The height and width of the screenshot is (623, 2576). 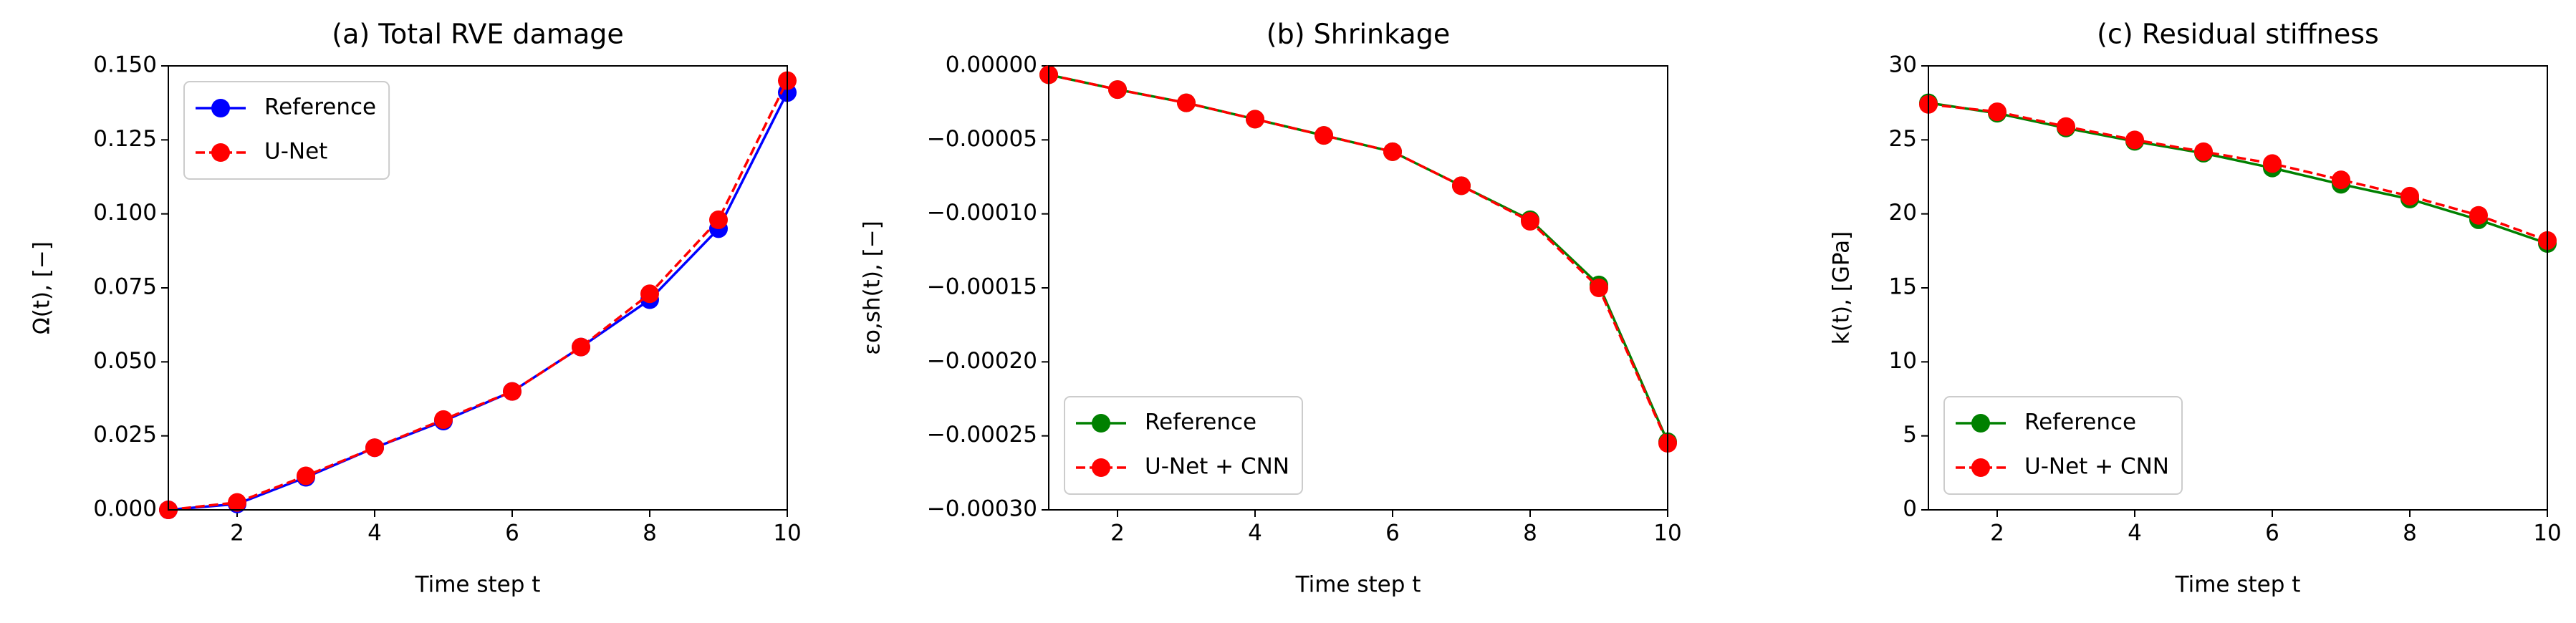 What do you see at coordinates (42, 287) in the screenshot?
I see `y-axis-label: Ω(t), [−]` at bounding box center [42, 287].